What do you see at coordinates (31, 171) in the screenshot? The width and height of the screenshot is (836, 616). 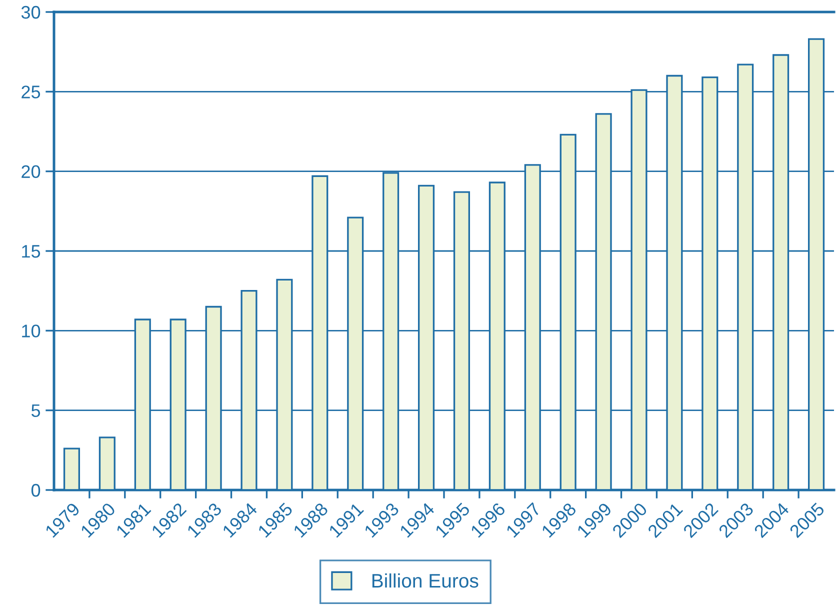 I see `y-tick-label: 20` at bounding box center [31, 171].